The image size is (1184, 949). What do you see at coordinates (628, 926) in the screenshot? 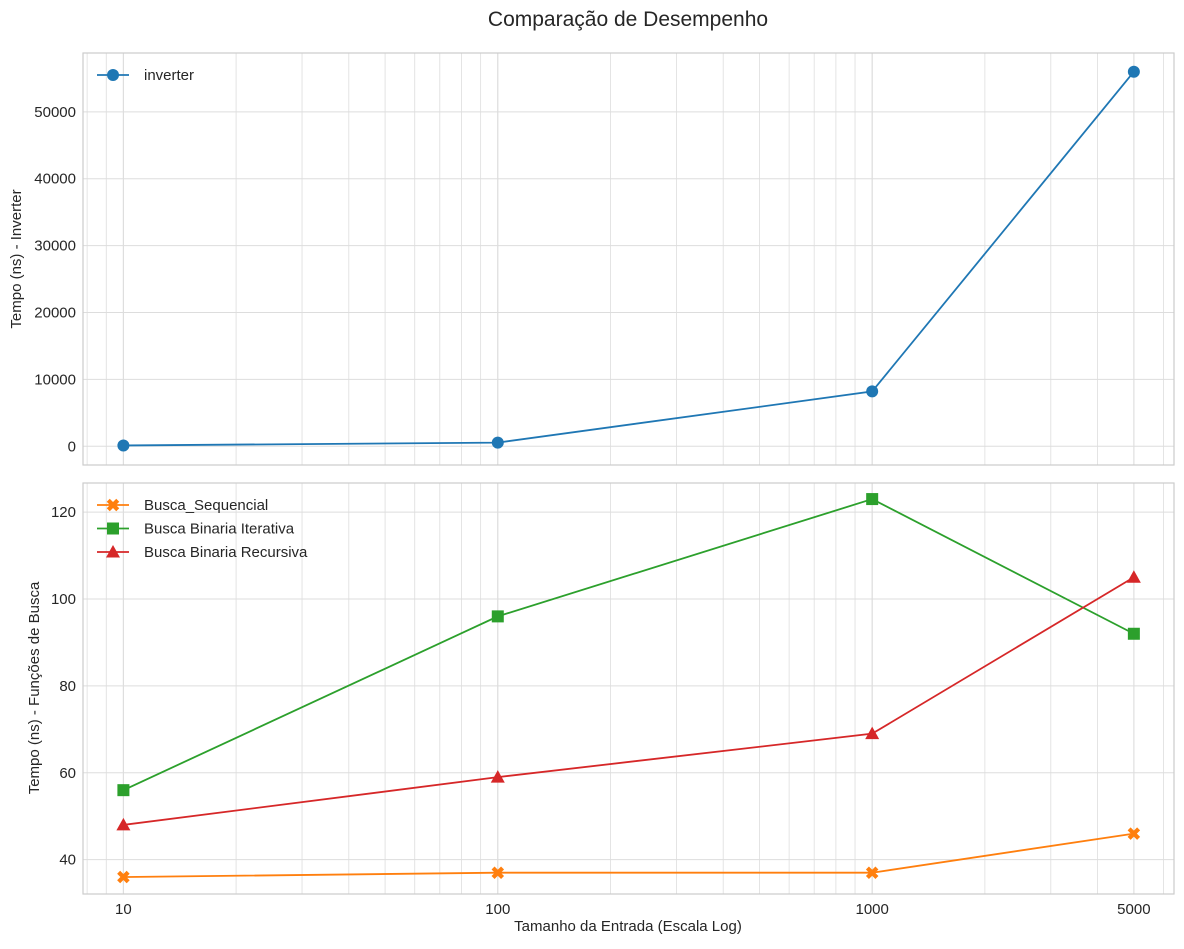
I see `x-axis-label: Tamanho da Entrada (Escala Log)` at bounding box center [628, 926].